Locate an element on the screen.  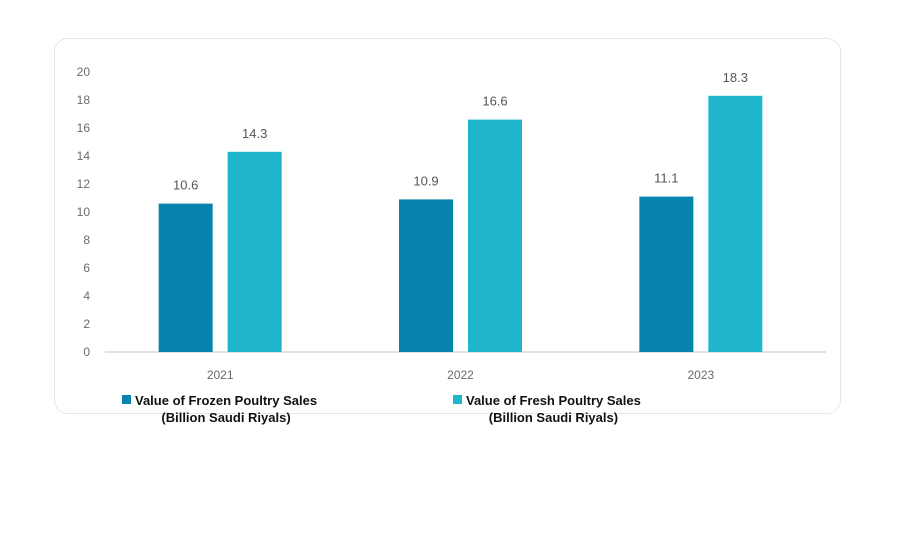
bar-fresh-2022 is located at coordinates (495, 235).